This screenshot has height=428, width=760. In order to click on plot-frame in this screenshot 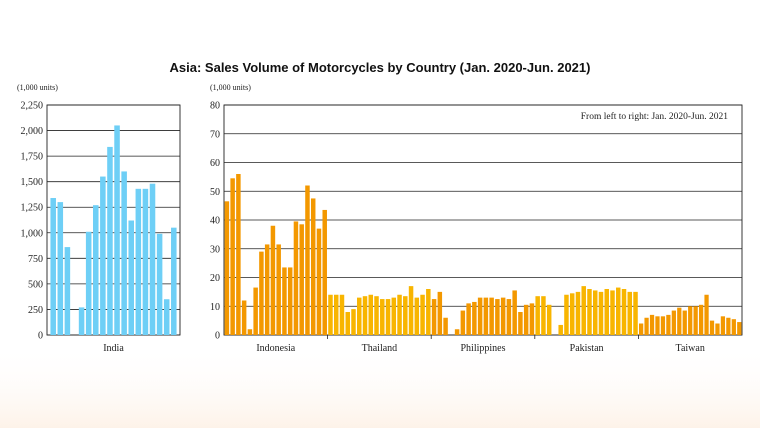, I will do `click(113, 220)`.